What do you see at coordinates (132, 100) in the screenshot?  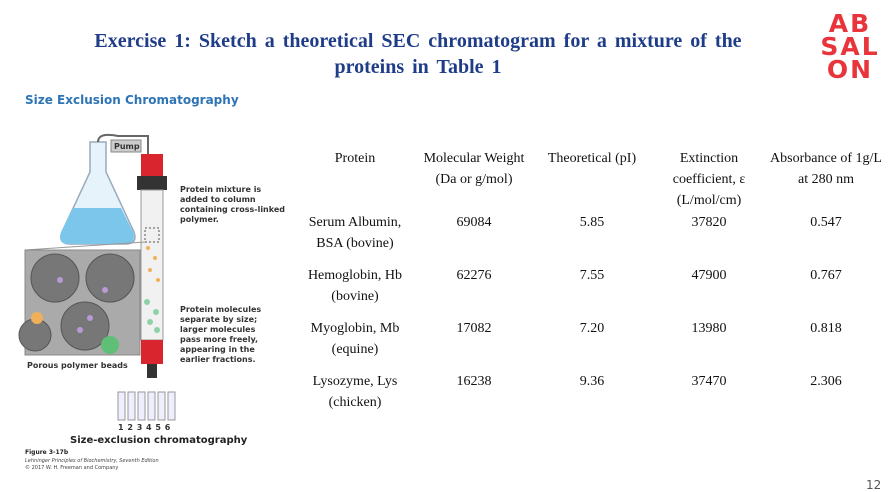 I see `subtitle: Size Exclusion Chromatography` at bounding box center [132, 100].